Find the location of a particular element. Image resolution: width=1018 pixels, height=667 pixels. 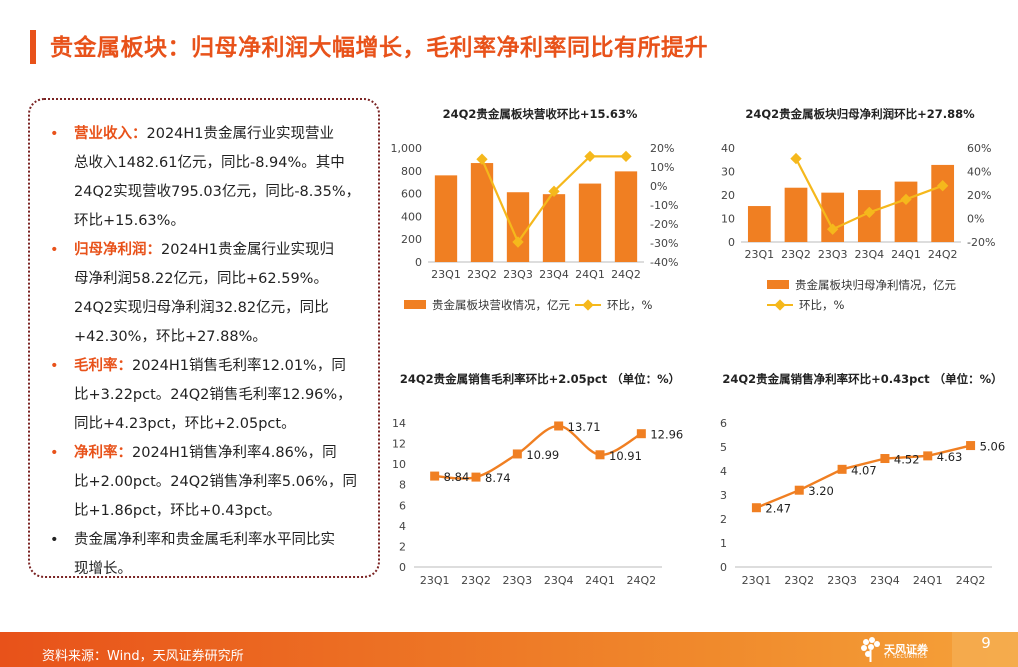

bullet-text-line: 24Q2实现归母净利润32.82亿元，同比 is located at coordinates (201, 308).